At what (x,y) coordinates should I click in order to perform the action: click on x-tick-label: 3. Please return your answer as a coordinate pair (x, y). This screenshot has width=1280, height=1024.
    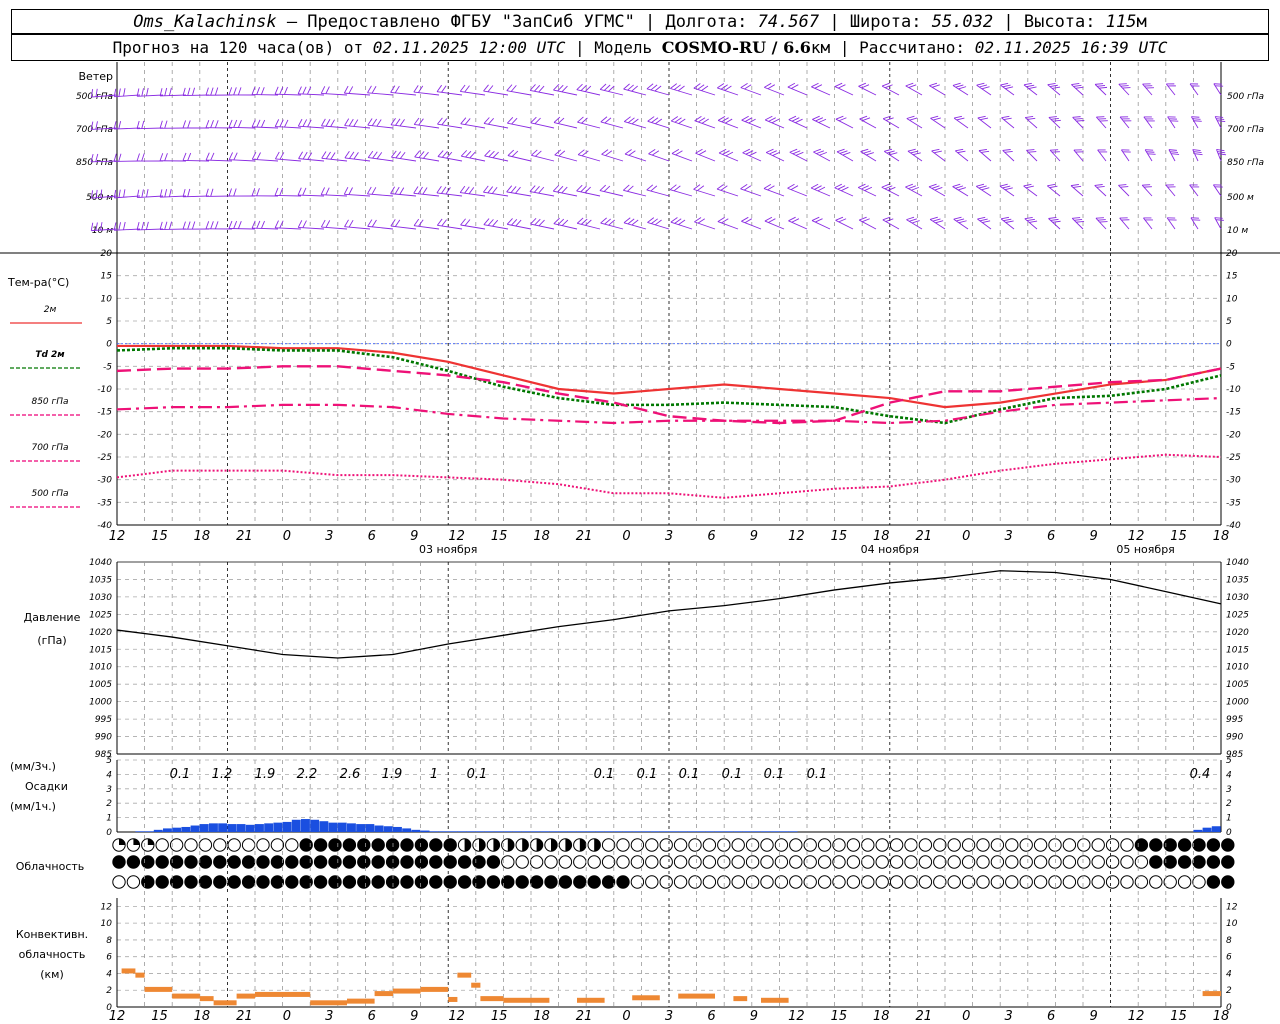
    Looking at the image, I should click on (1009, 1016).